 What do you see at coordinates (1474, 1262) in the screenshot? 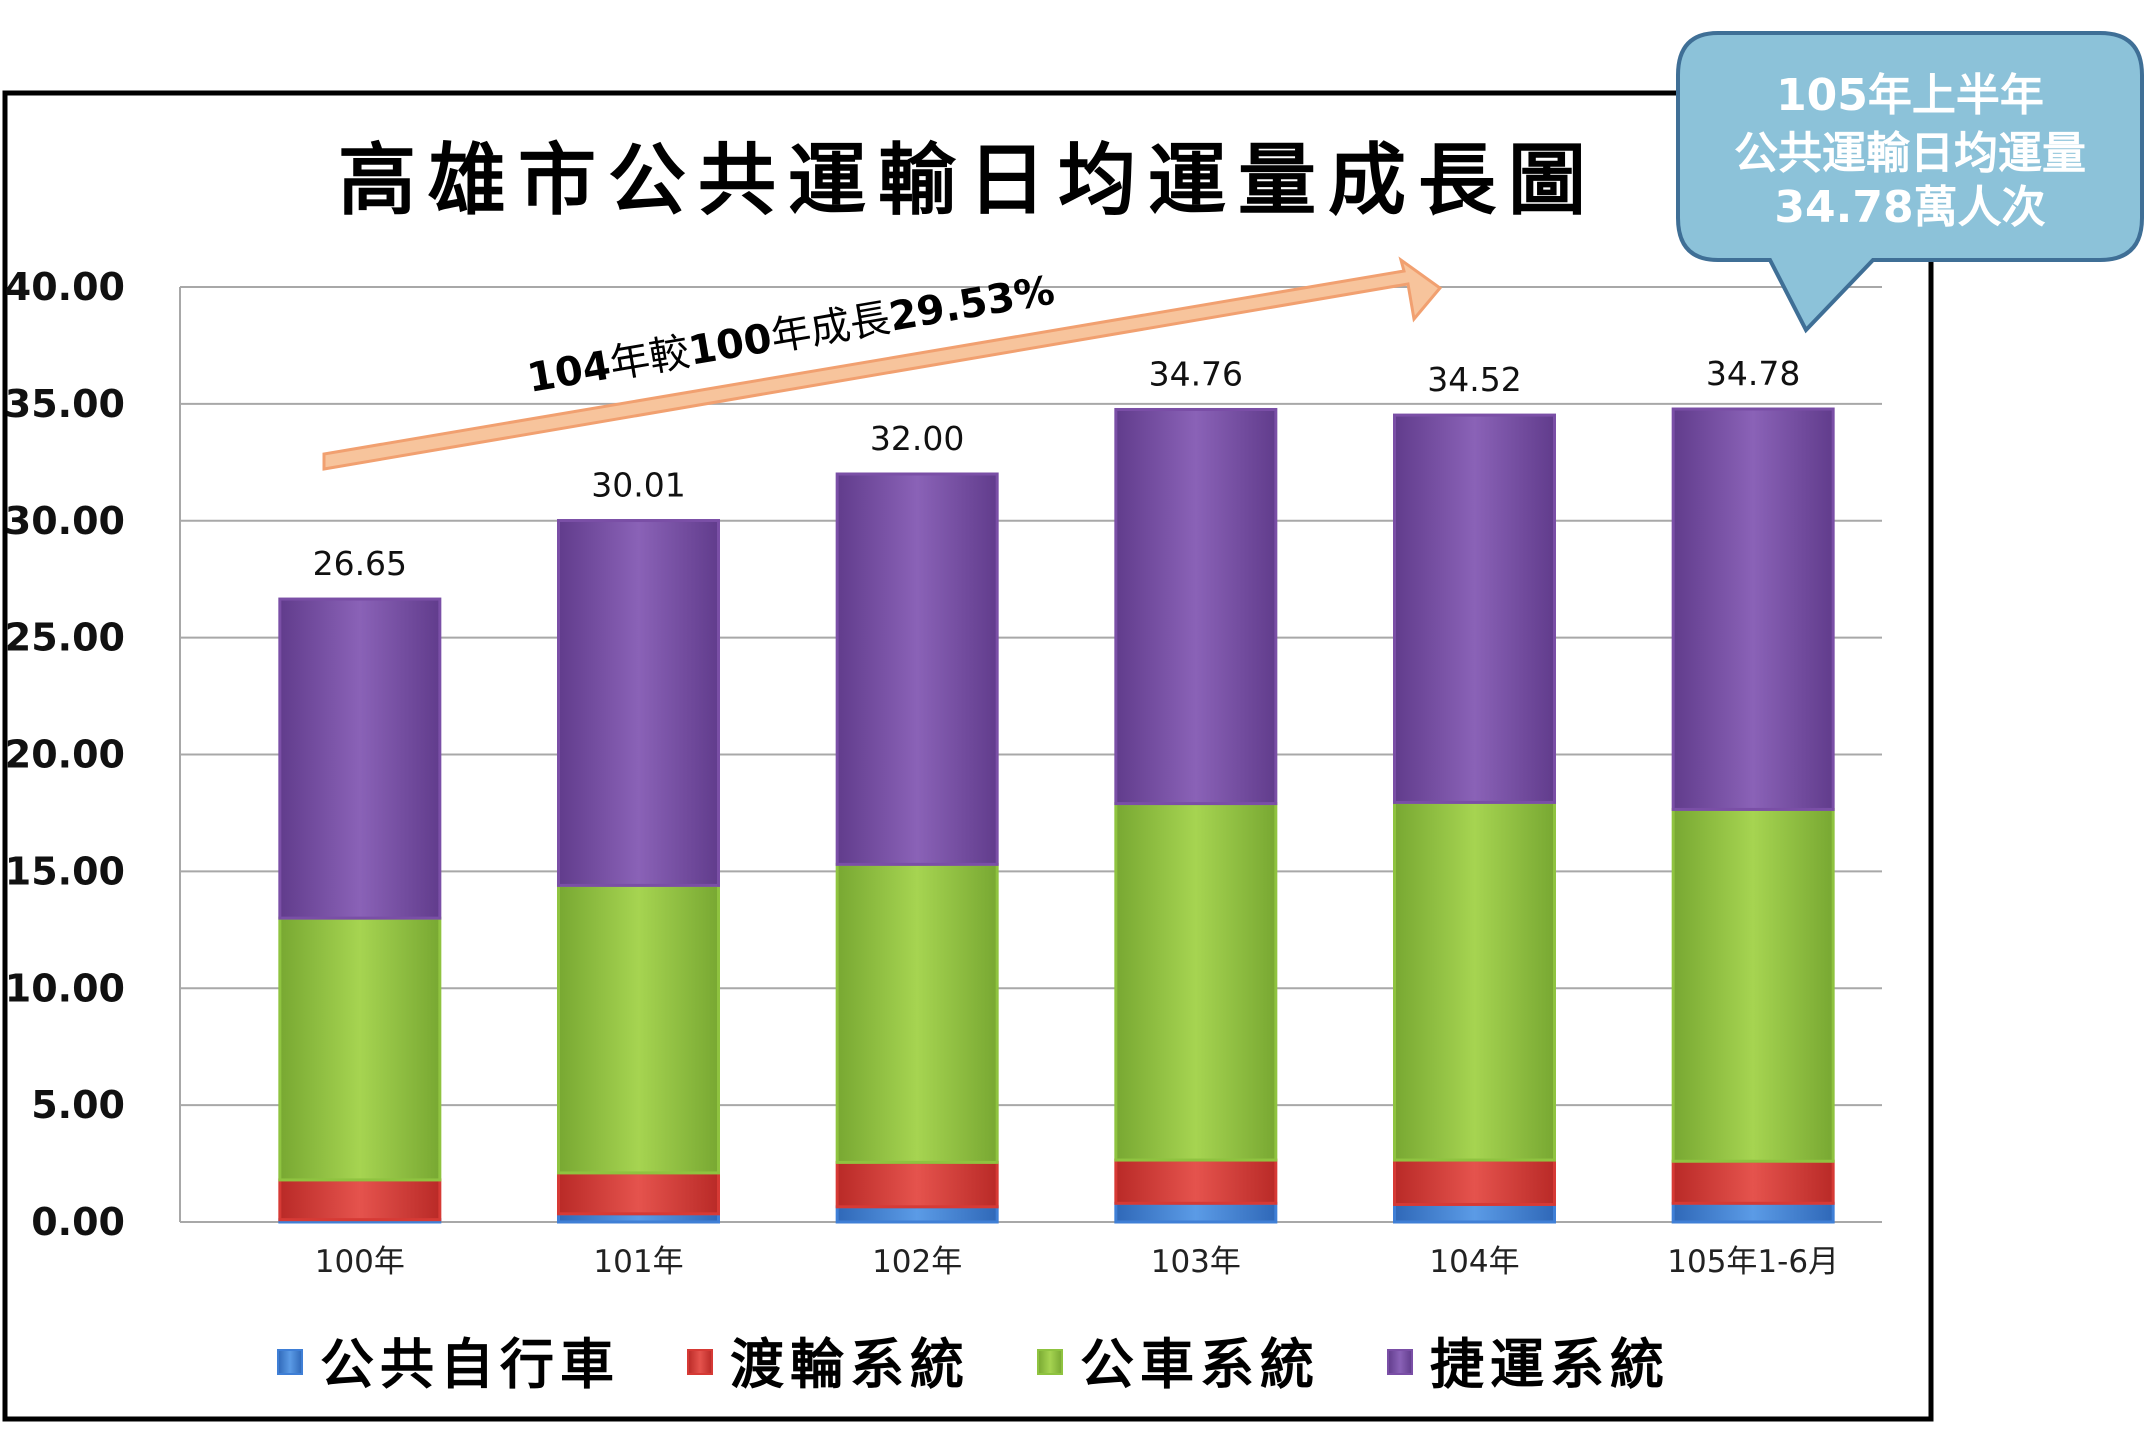
I see `x-tick-label: 104年` at bounding box center [1474, 1262].